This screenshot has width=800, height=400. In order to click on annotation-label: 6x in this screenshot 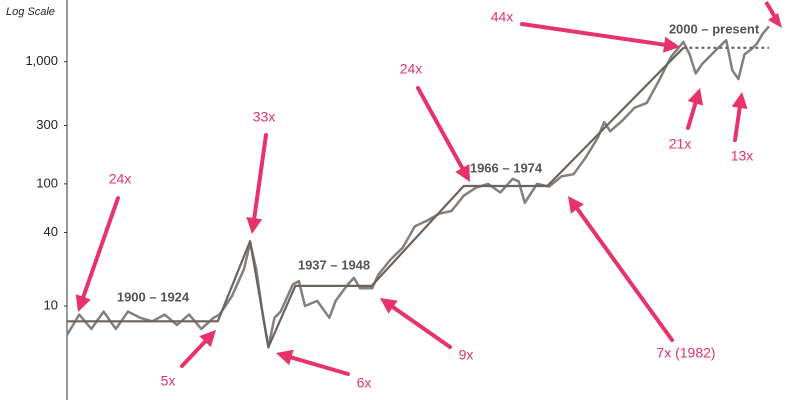, I will do `click(364, 383)`.